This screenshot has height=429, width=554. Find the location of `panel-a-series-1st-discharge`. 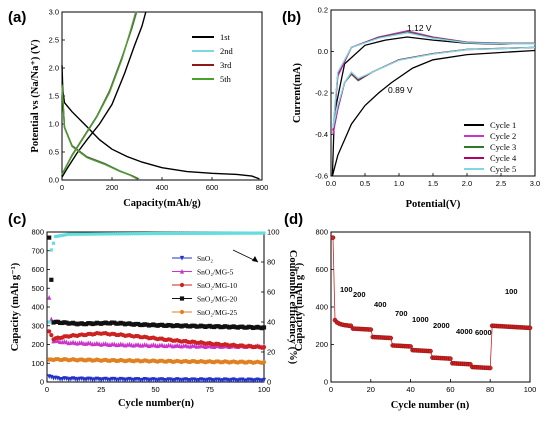

panel-a-series-1st-discharge is located at coordinates (160, 122).